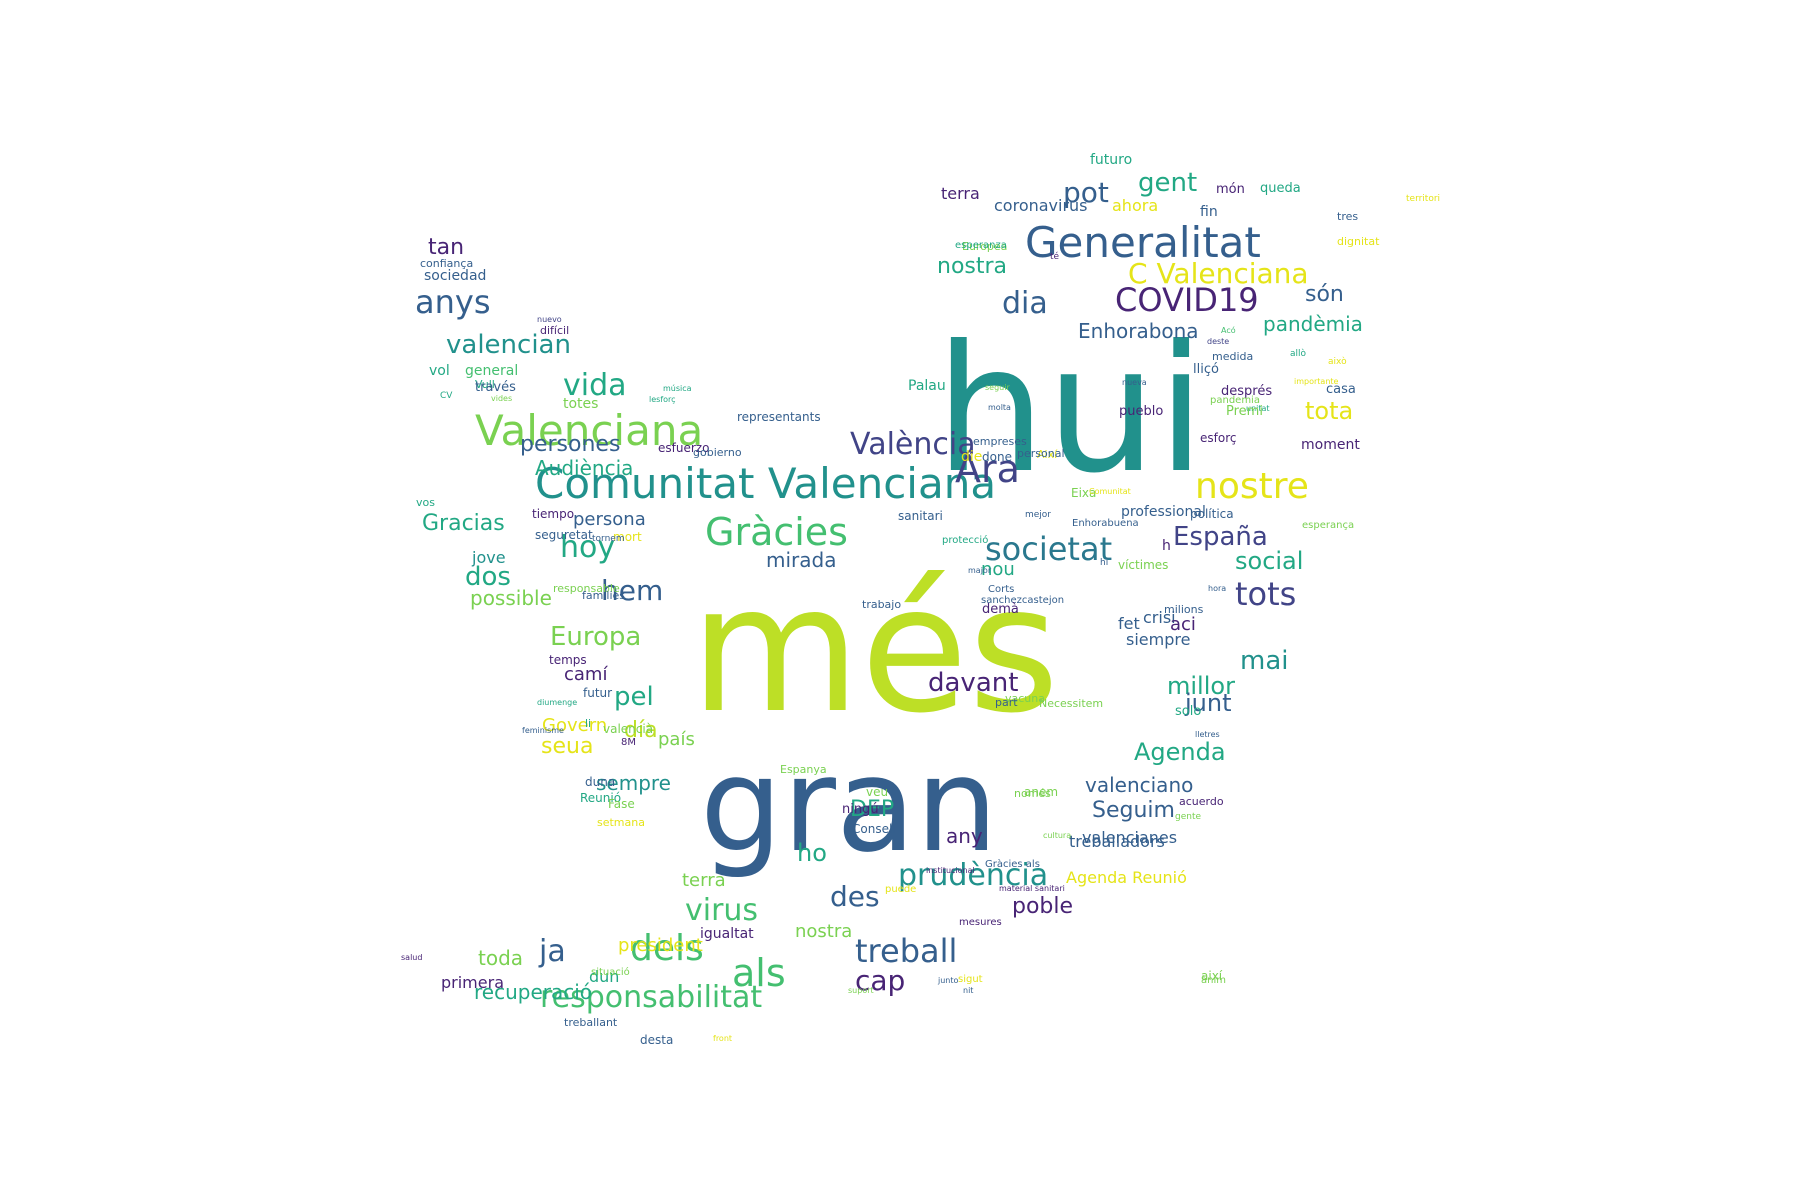  I want to click on word-198: suport, so click(861, 990).